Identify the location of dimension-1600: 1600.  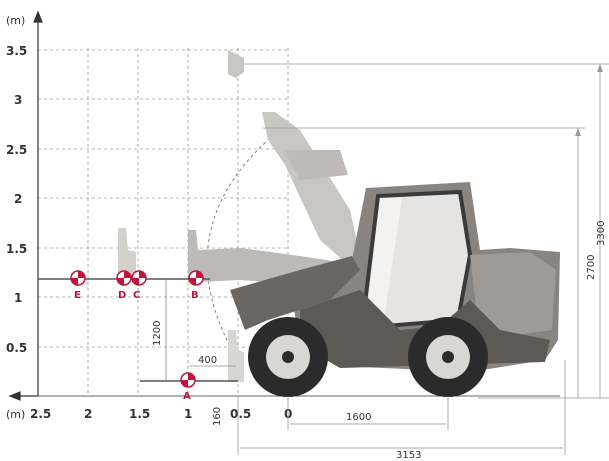
(358, 417).